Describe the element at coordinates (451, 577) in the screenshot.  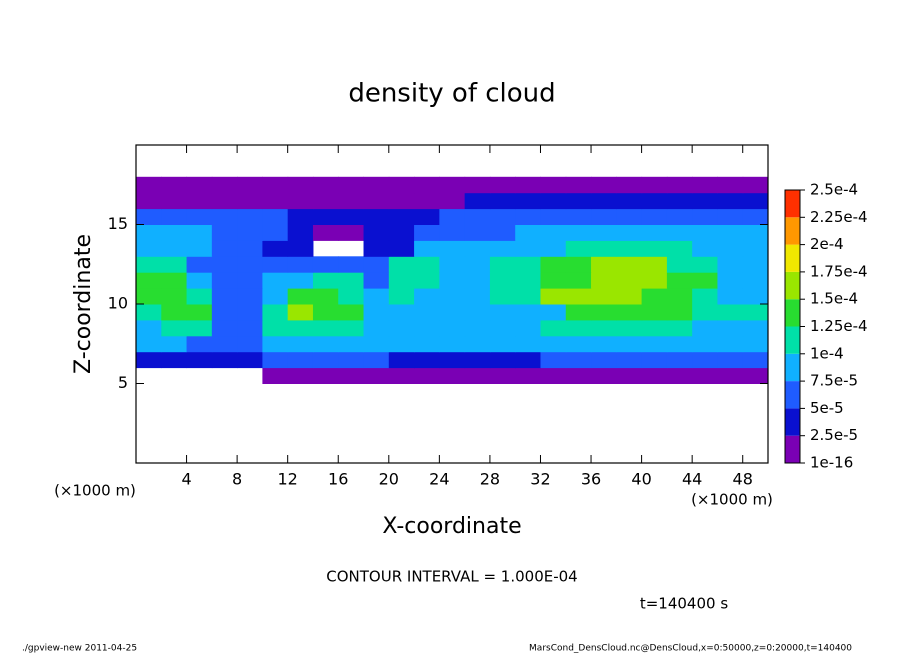
I see `contour-note: CONTOUR INTERVAL = 1.000E-04` at that location.